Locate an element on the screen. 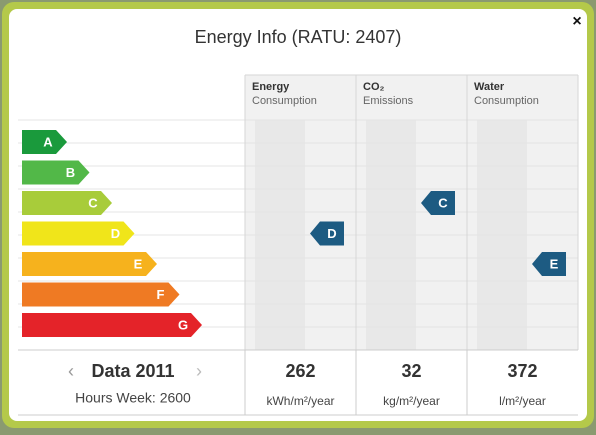 The width and height of the screenshot is (596, 435). column-unit: kWh/m²/year is located at coordinates (300, 401).